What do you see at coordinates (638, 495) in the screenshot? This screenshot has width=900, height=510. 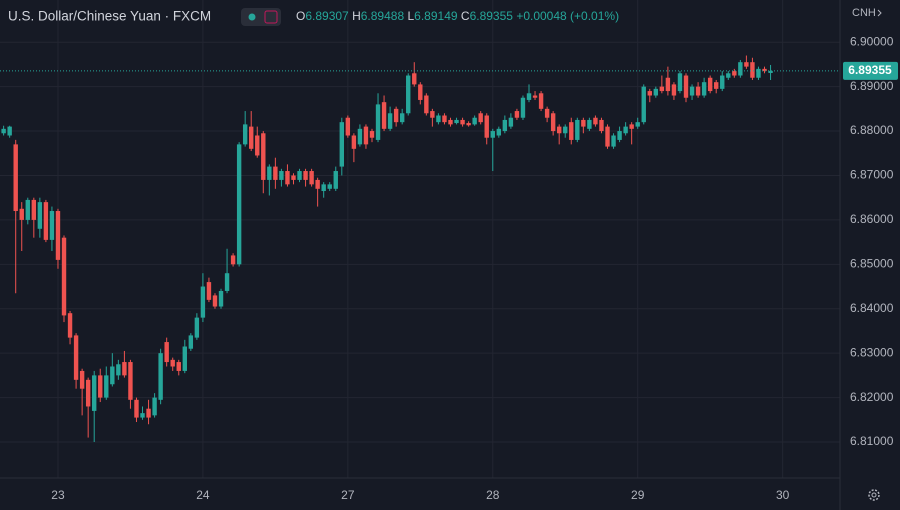 I see `x-tick-label: 29` at bounding box center [638, 495].